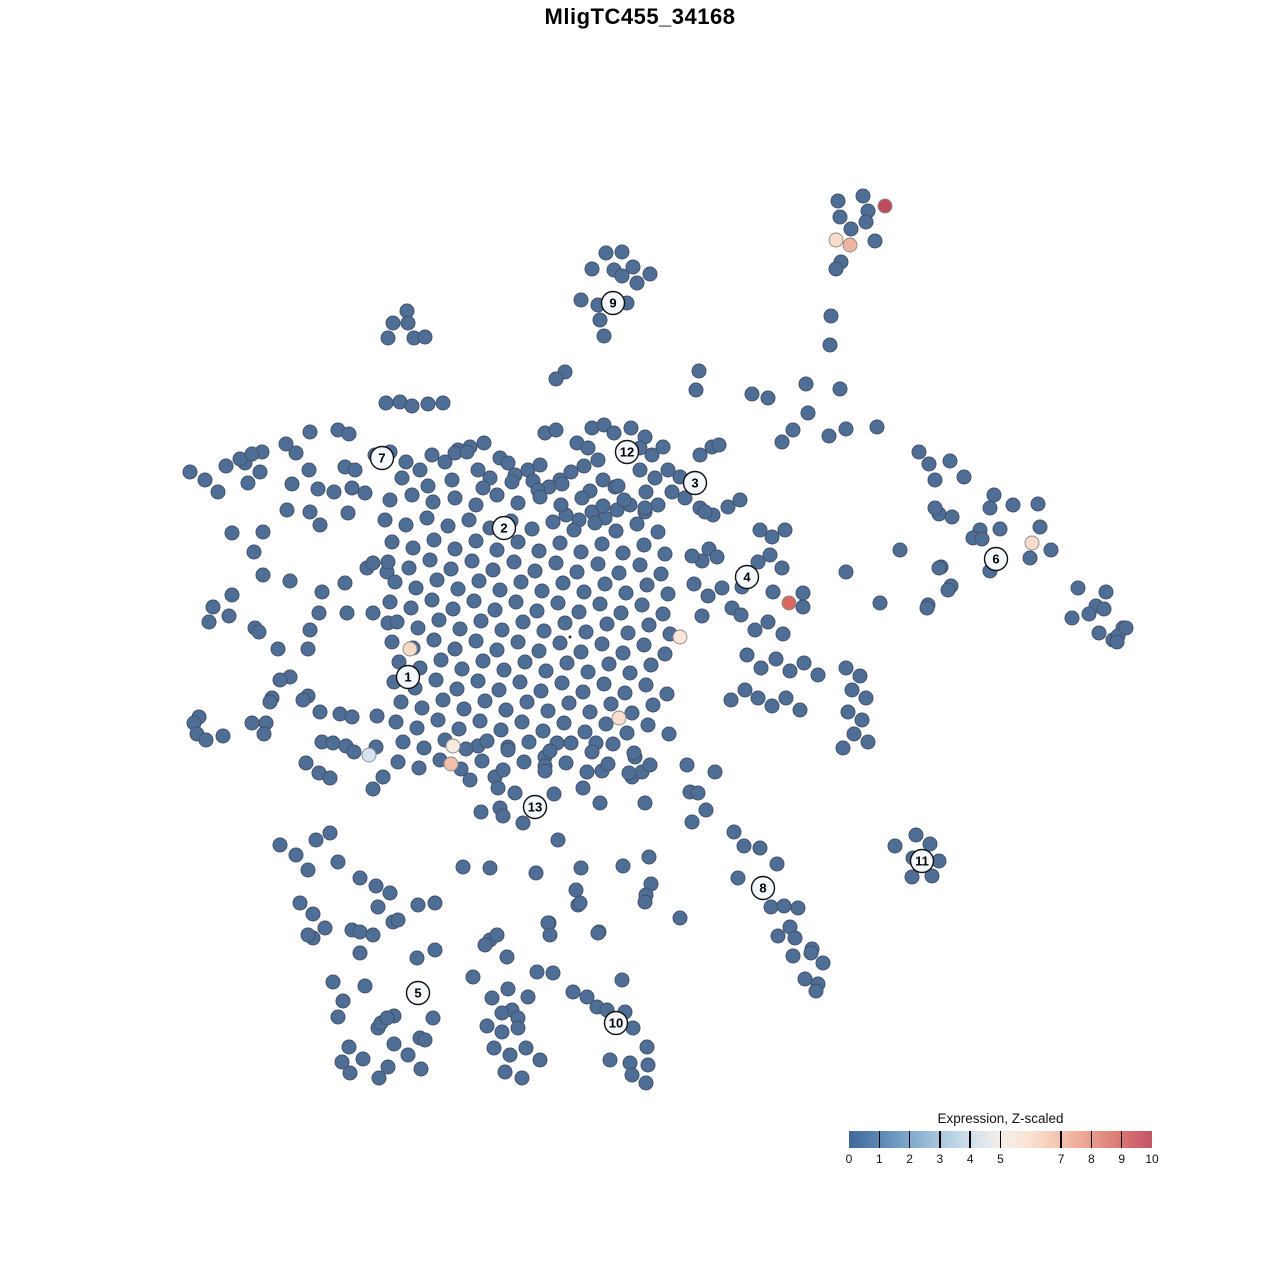 The width and height of the screenshot is (1280, 1280). Describe the element at coordinates (940, 1159) in the screenshot. I see `legend-tick-label: 3` at that location.